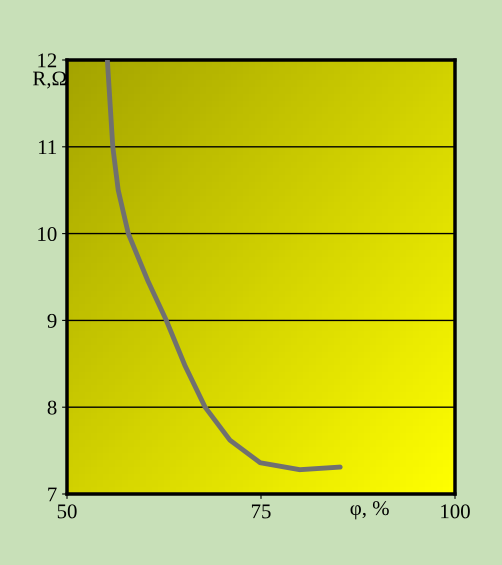  What do you see at coordinates (67, 511) in the screenshot?
I see `x-tick-label: 50` at bounding box center [67, 511].